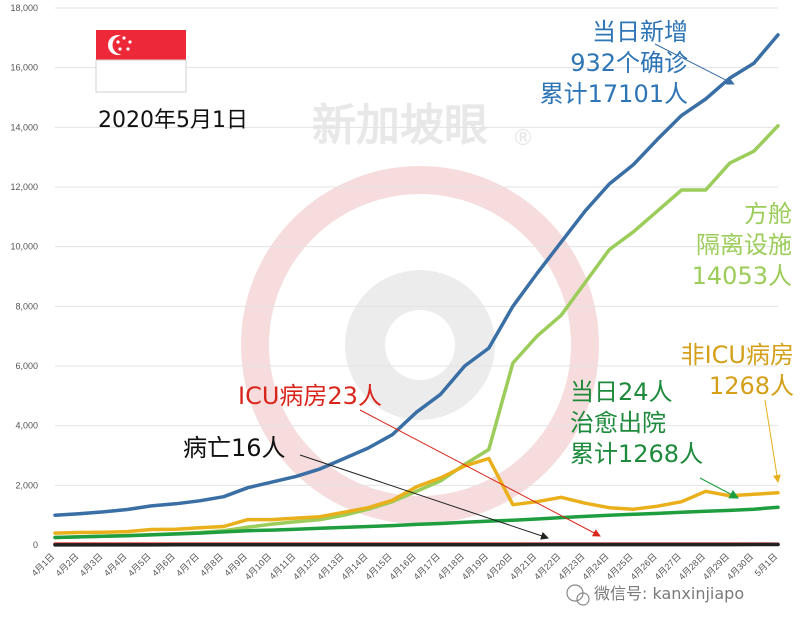  I want to click on y-tick-label: 0, so click(35, 545).